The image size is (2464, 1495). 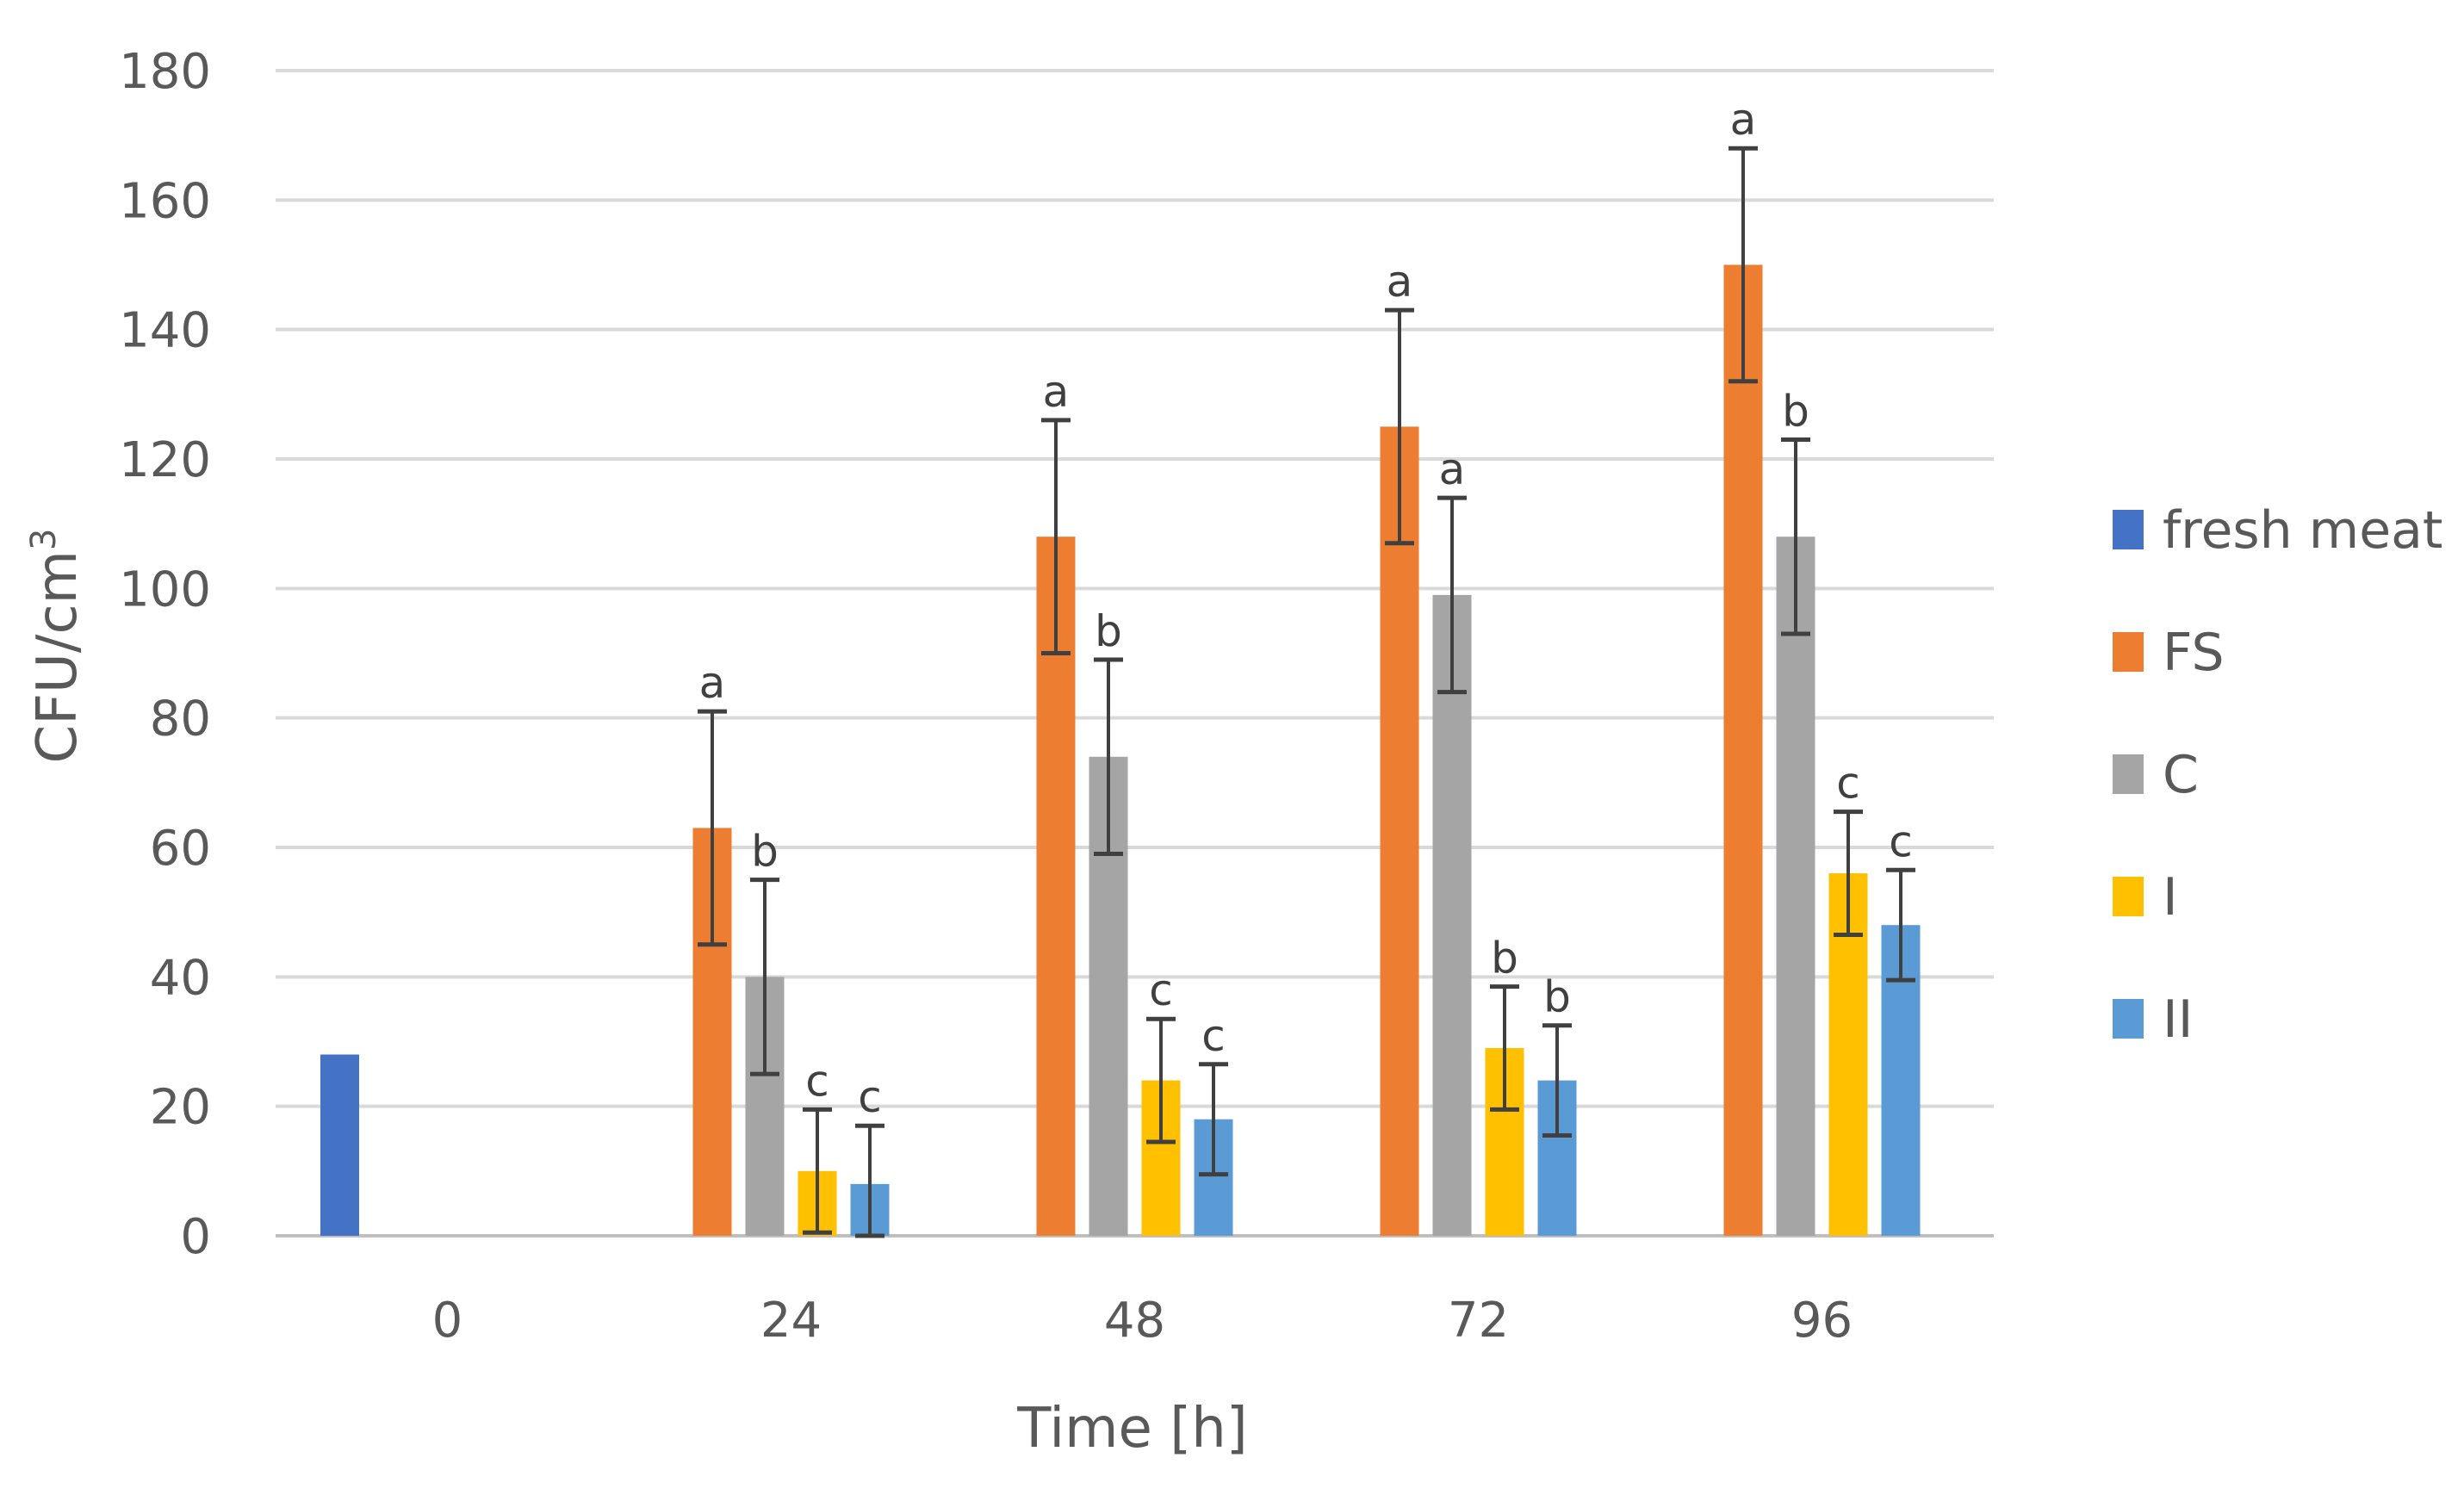 I want to click on legend-label: I, so click(x=2170, y=897).